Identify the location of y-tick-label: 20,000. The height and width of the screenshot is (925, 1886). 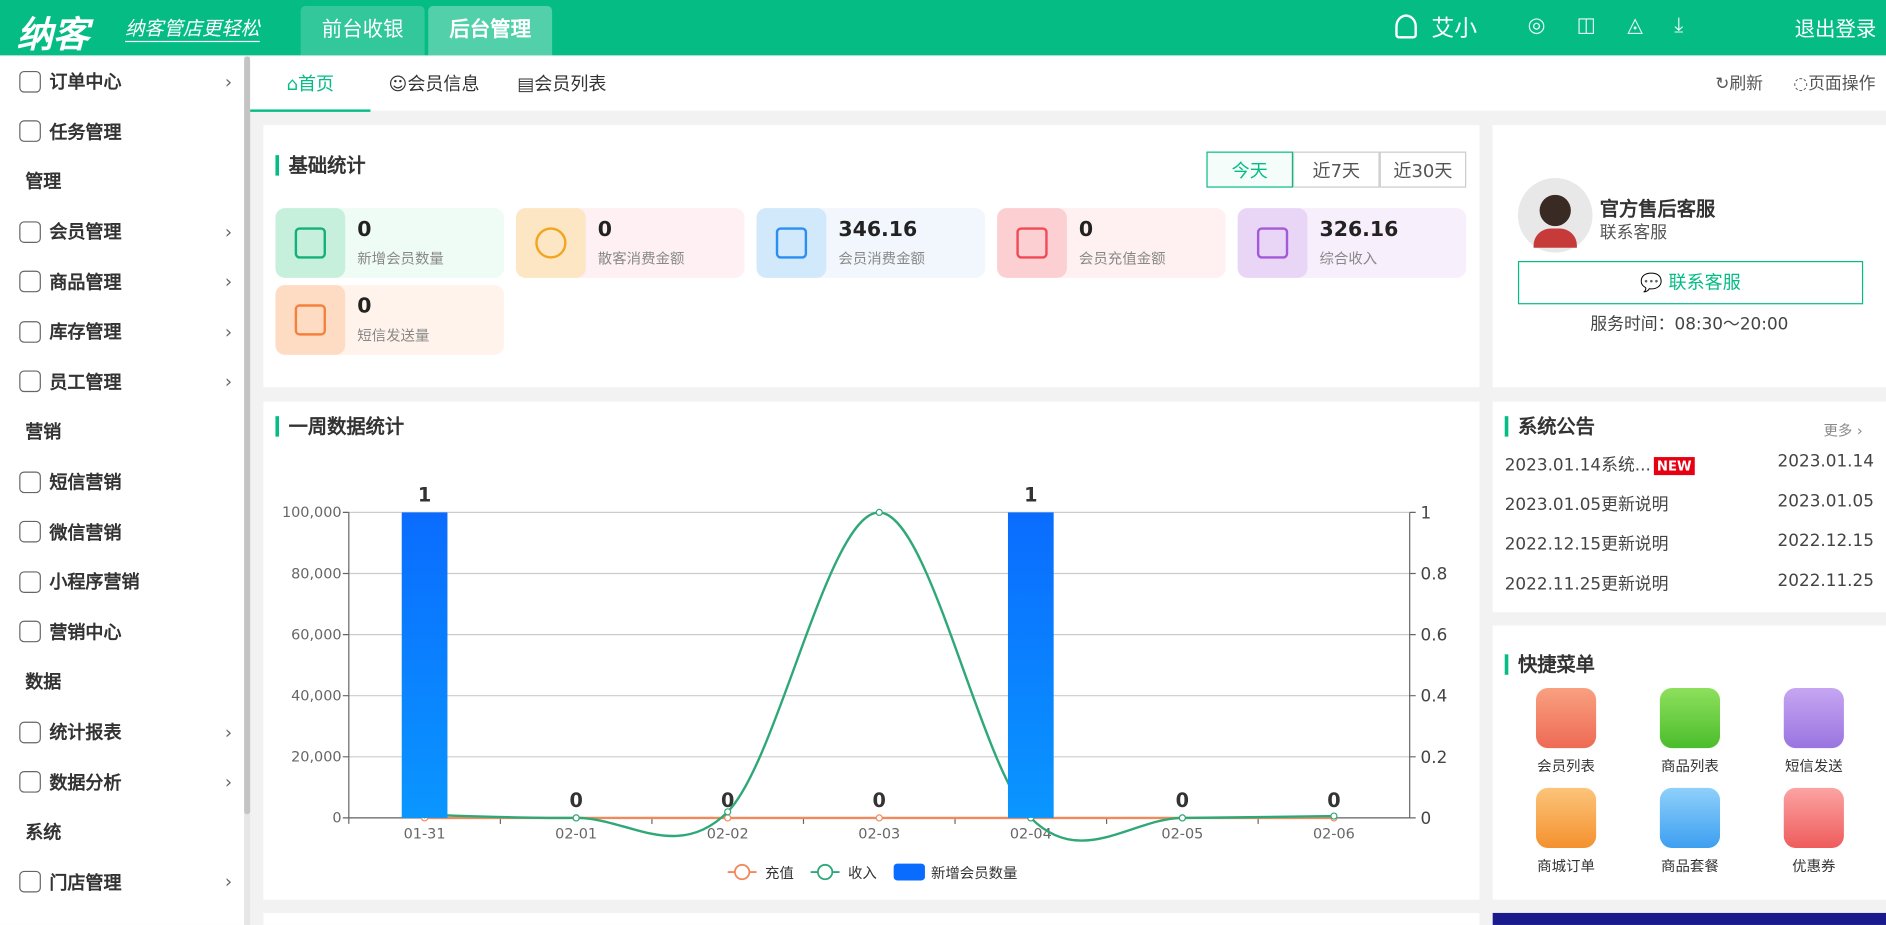
(316, 758).